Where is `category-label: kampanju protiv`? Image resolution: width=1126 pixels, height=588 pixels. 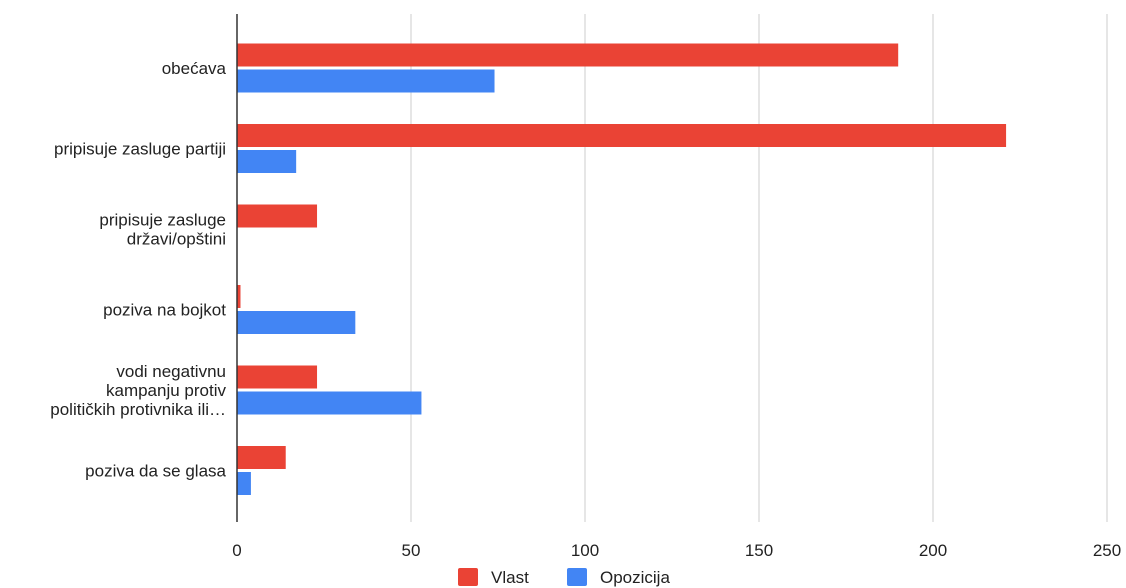
category-label: kampanju protiv is located at coordinates (166, 390).